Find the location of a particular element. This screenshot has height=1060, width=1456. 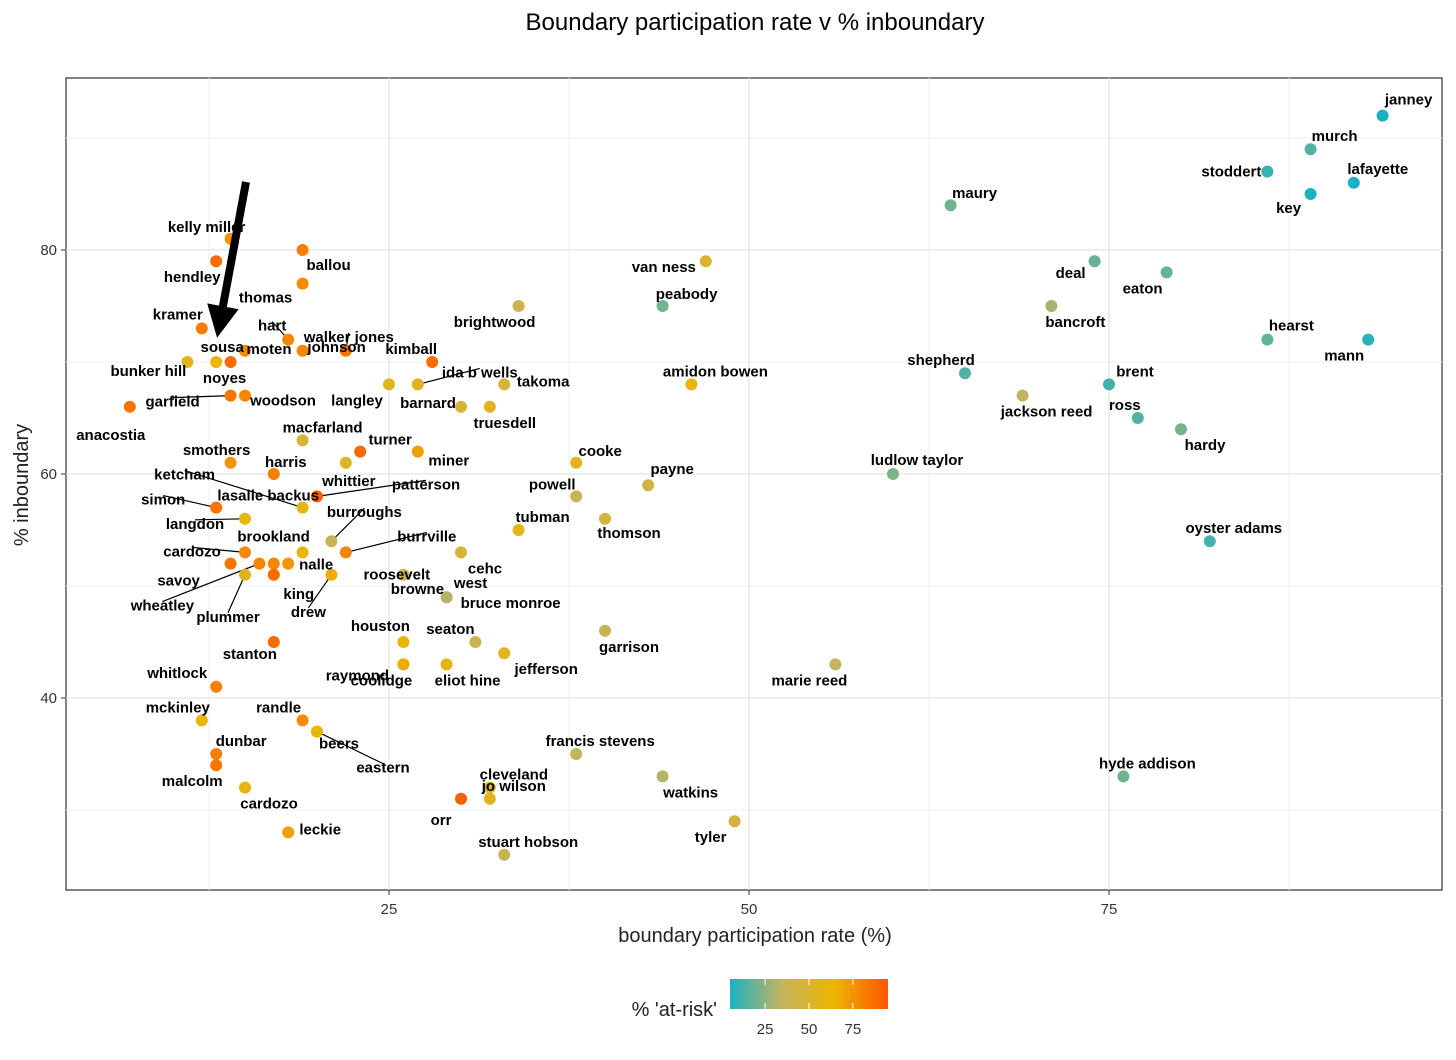

data-label: tyler is located at coordinates (711, 837).